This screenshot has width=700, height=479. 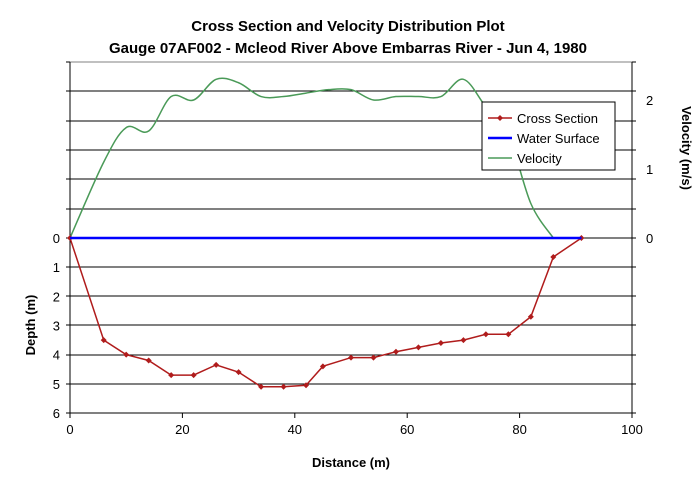 I want to click on depth-tick-label: 3, so click(x=56, y=326).